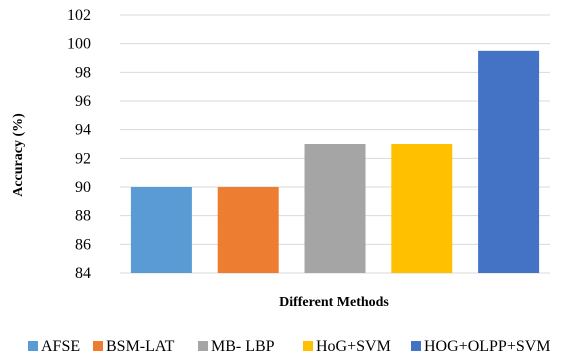  I want to click on legend-label: BSM-LAT, so click(140, 346).